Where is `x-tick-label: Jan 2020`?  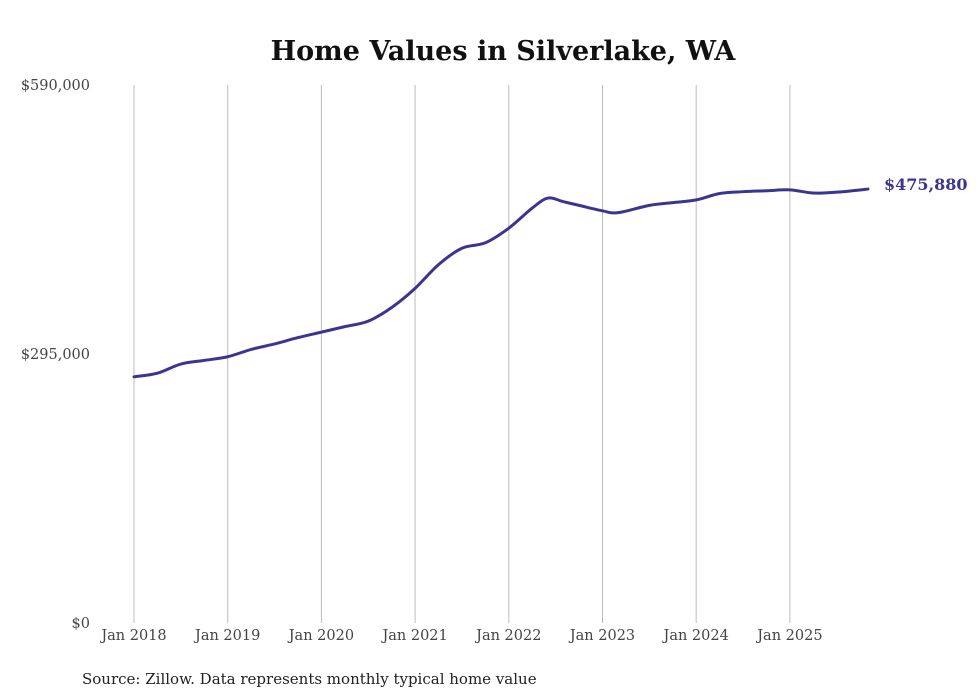 x-tick-label: Jan 2020 is located at coordinates (320, 636).